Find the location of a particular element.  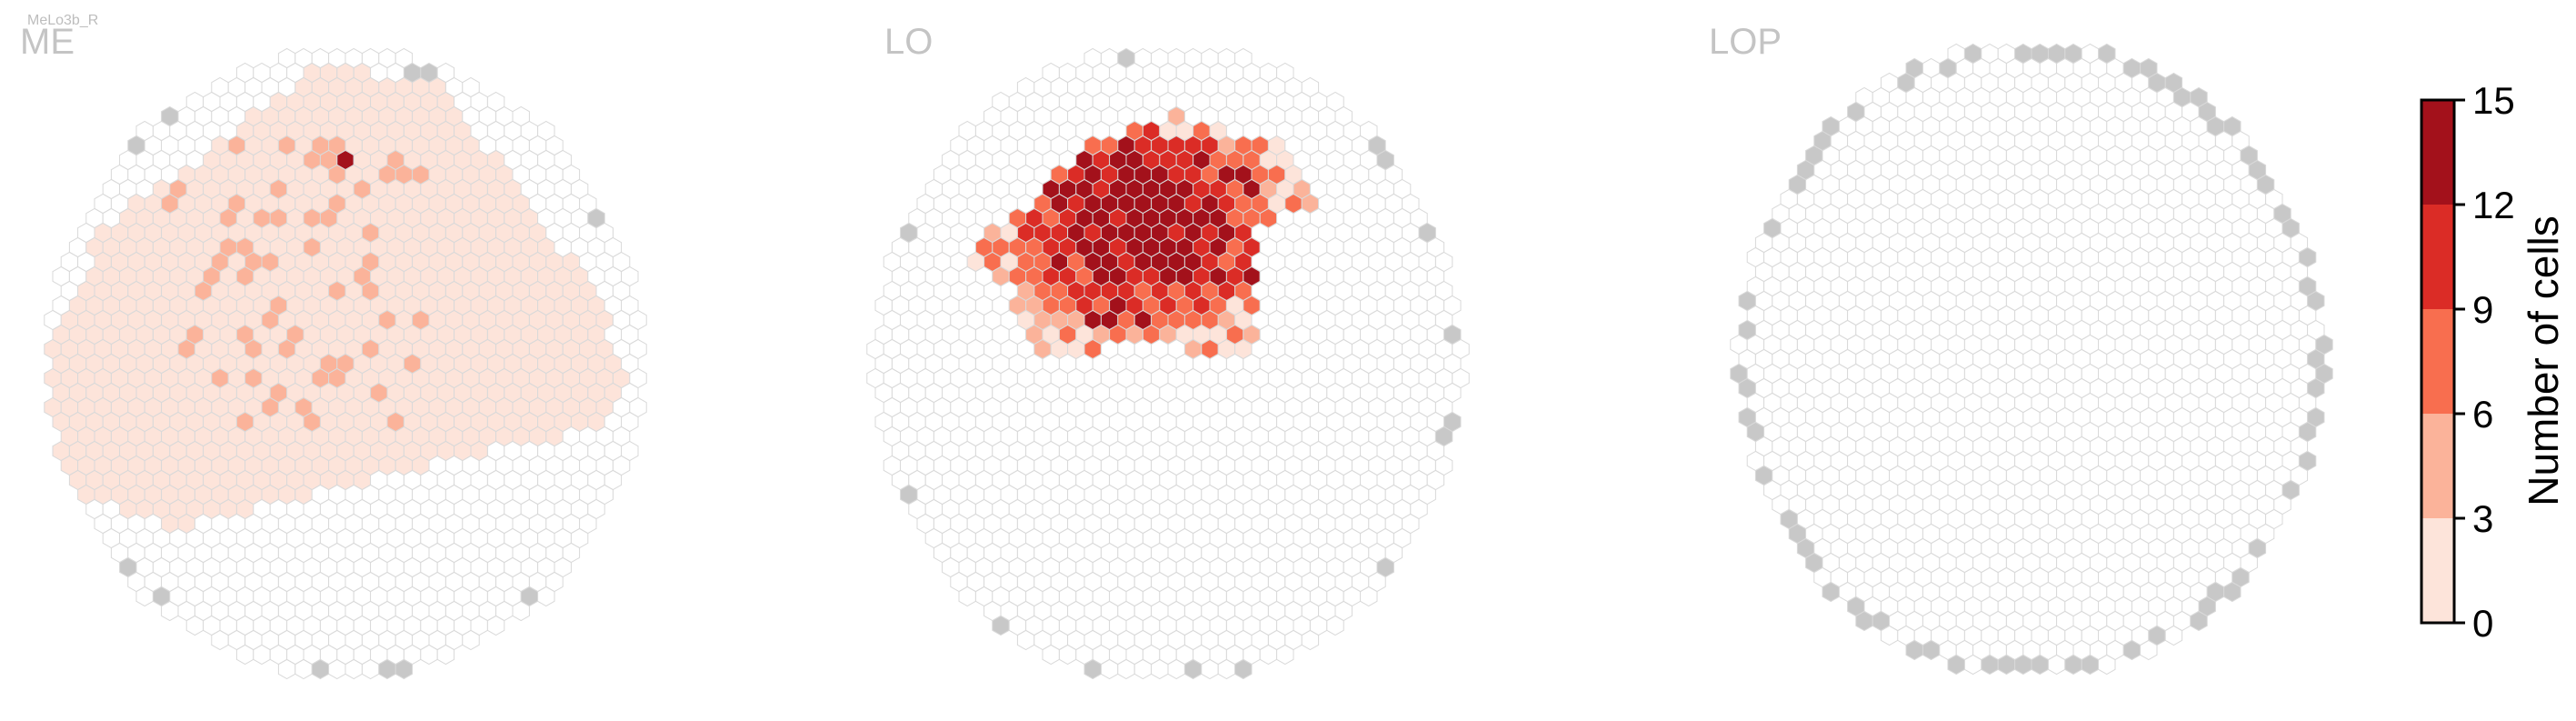

colorbar: 0 3 6 9 12 15 Number of cells is located at coordinates (2493, 362).